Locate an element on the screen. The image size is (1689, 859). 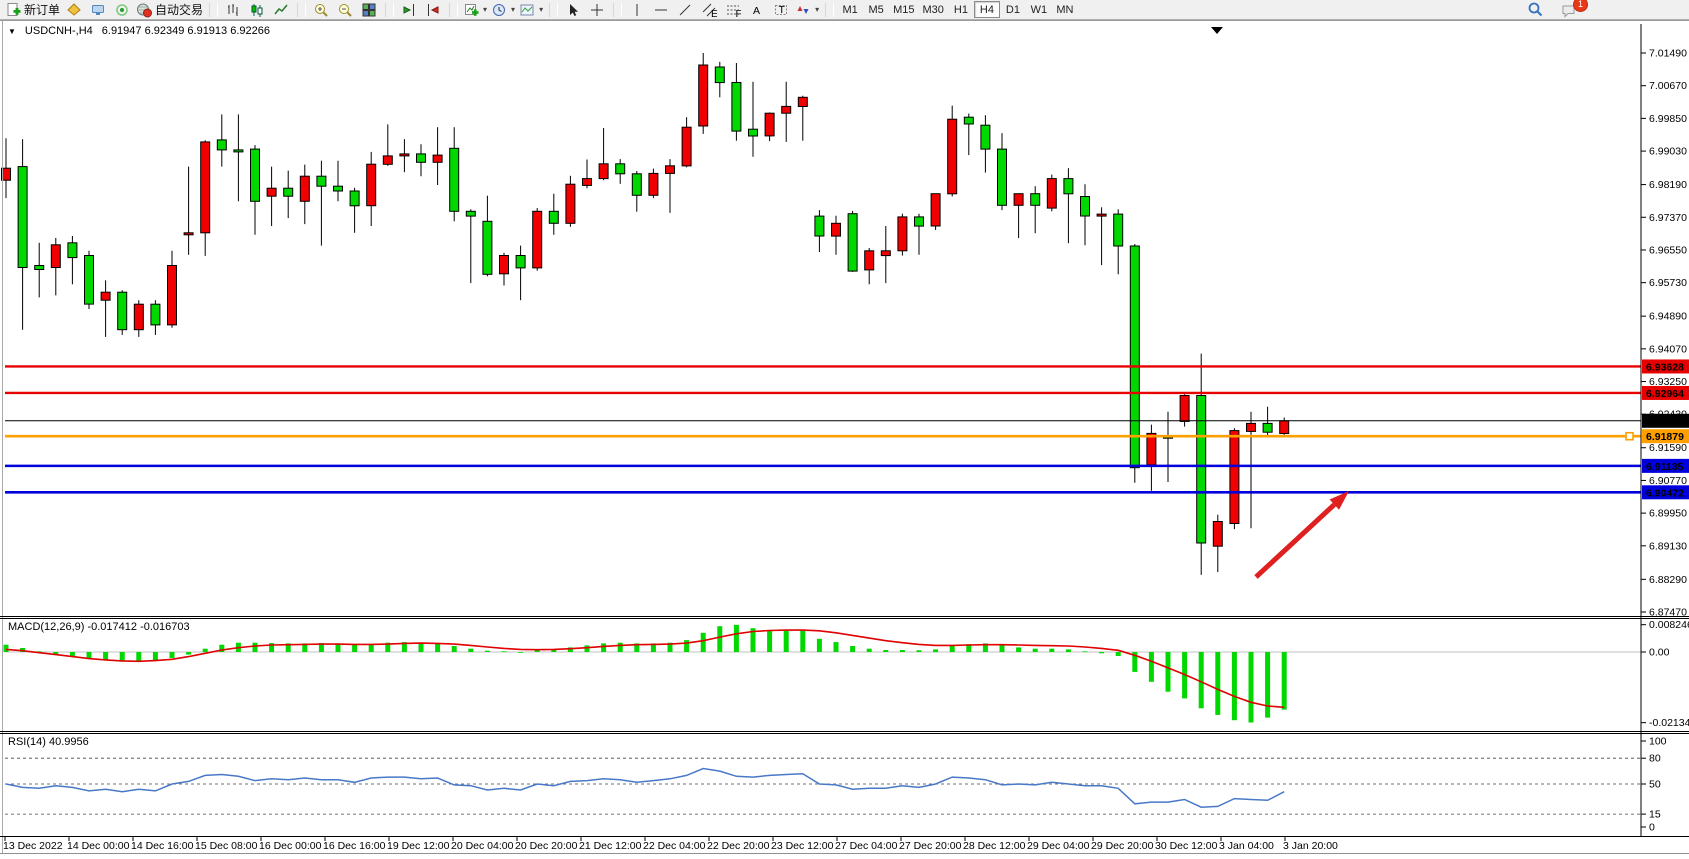
level-lines is located at coordinates (823, 429).